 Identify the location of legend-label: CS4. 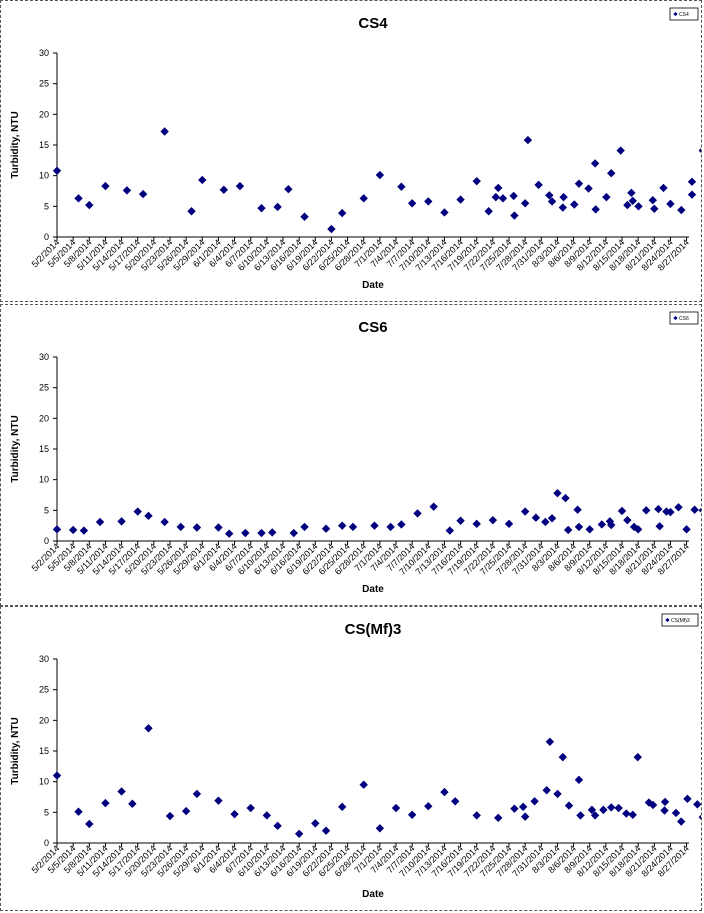
(684, 15).